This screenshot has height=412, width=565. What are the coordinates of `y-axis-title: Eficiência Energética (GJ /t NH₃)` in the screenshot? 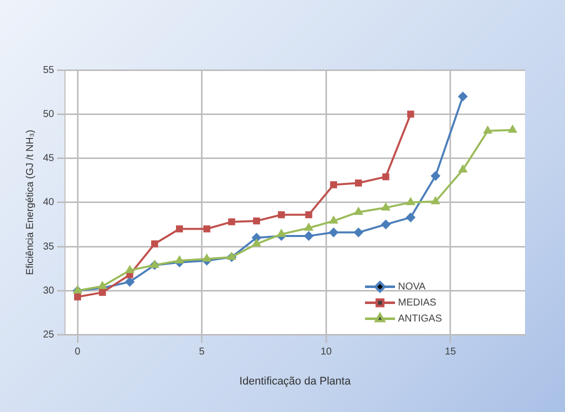 It's located at (30, 203).